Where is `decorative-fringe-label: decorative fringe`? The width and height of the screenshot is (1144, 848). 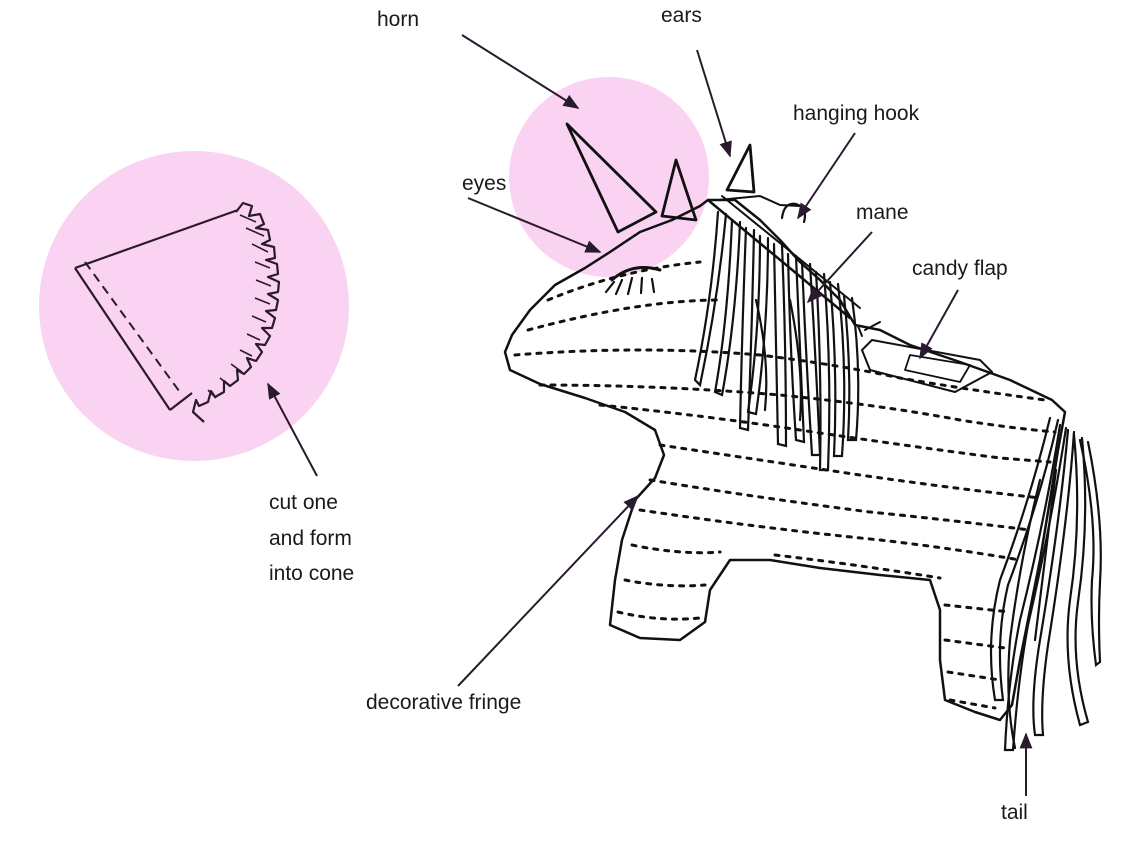 decorative-fringe-label: decorative fringe is located at coordinates (444, 702).